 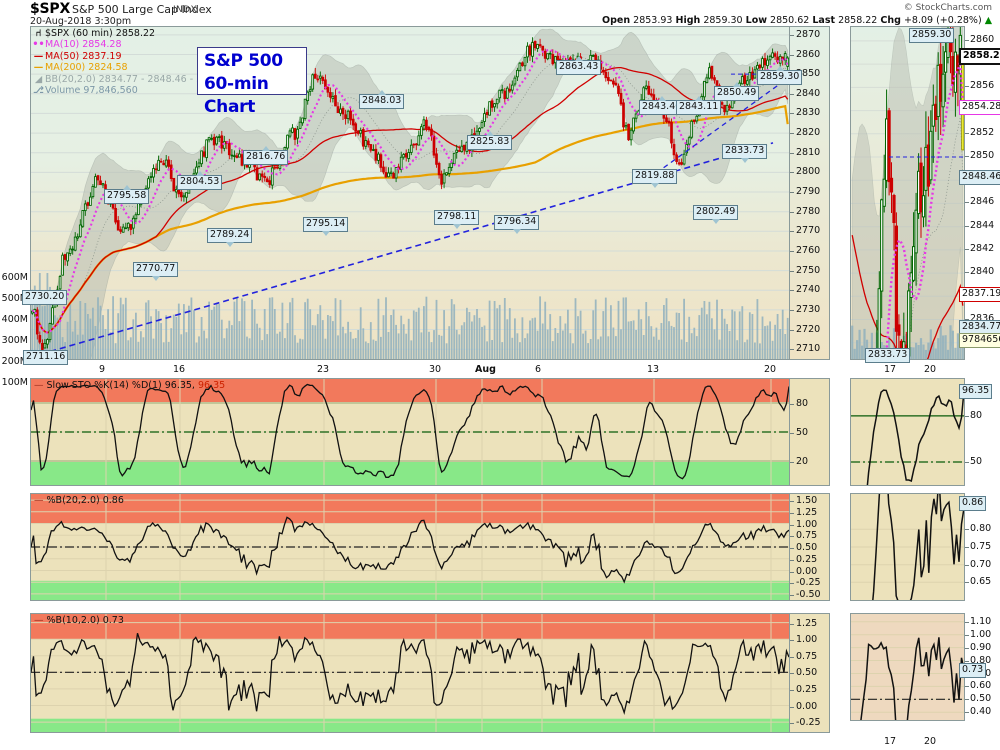 I want to click on date-timestamp: 20-Aug-2018 3:30pm, so click(x=81, y=21).